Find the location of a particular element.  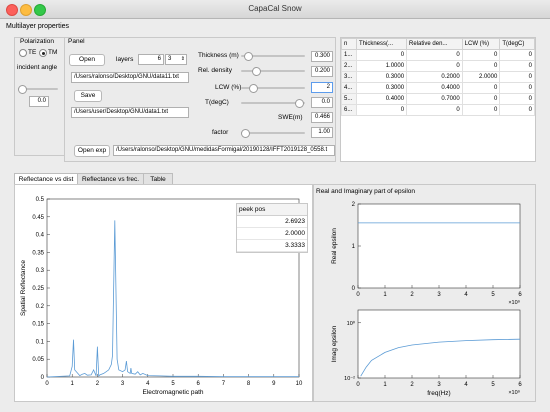

factor-knob is located at coordinates (245, 133).